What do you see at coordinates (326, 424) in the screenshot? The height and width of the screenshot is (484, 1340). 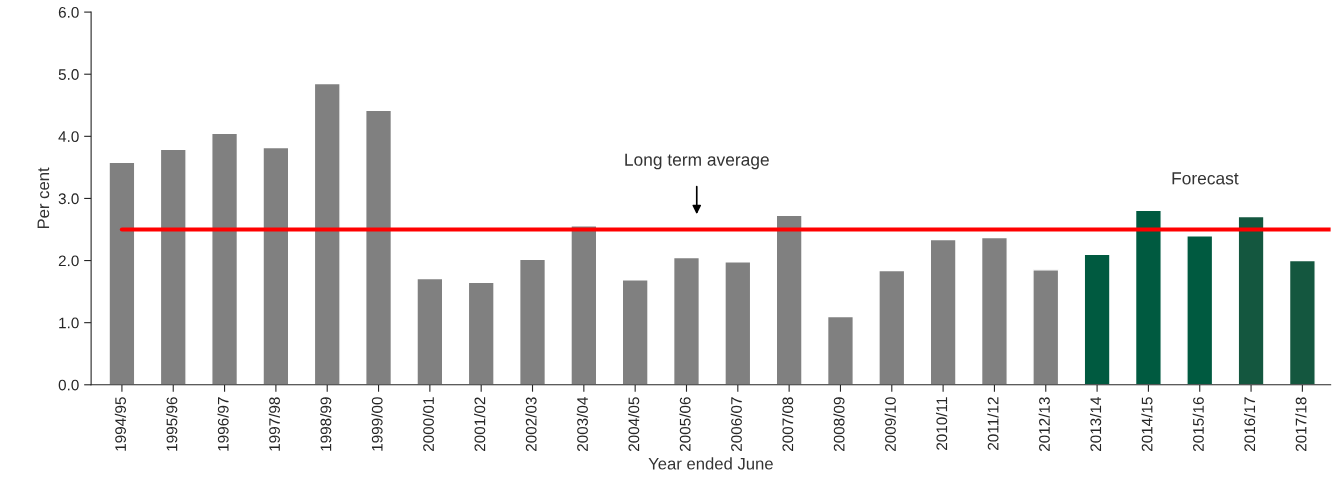 I see `x-tick-label: 1998/99` at bounding box center [326, 424].